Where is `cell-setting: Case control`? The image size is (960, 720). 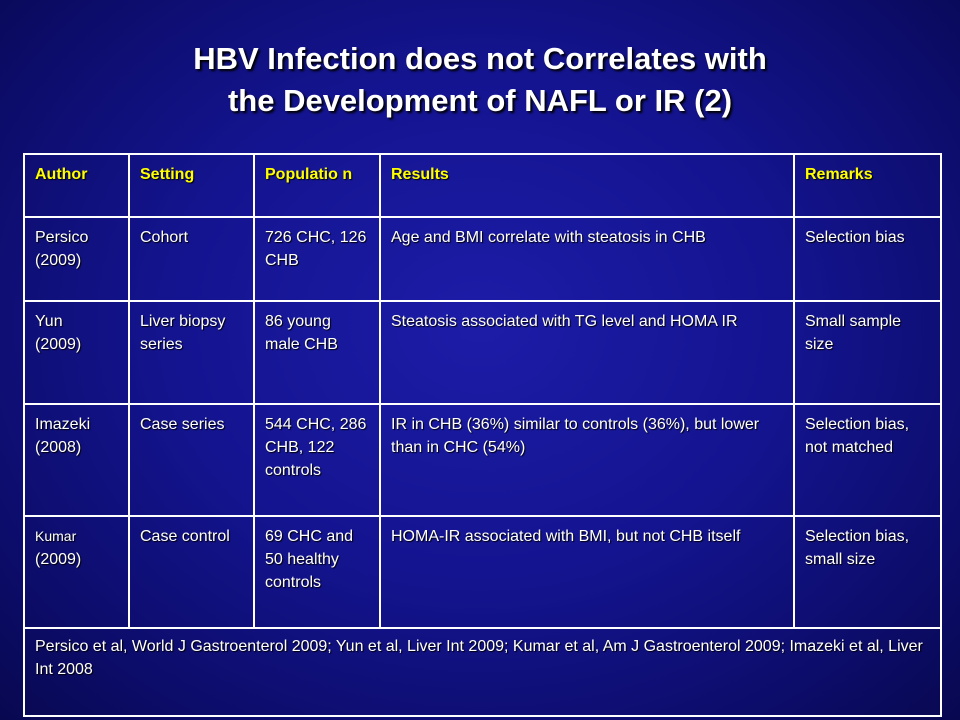
cell-setting: Case control is located at coordinates (191, 572).